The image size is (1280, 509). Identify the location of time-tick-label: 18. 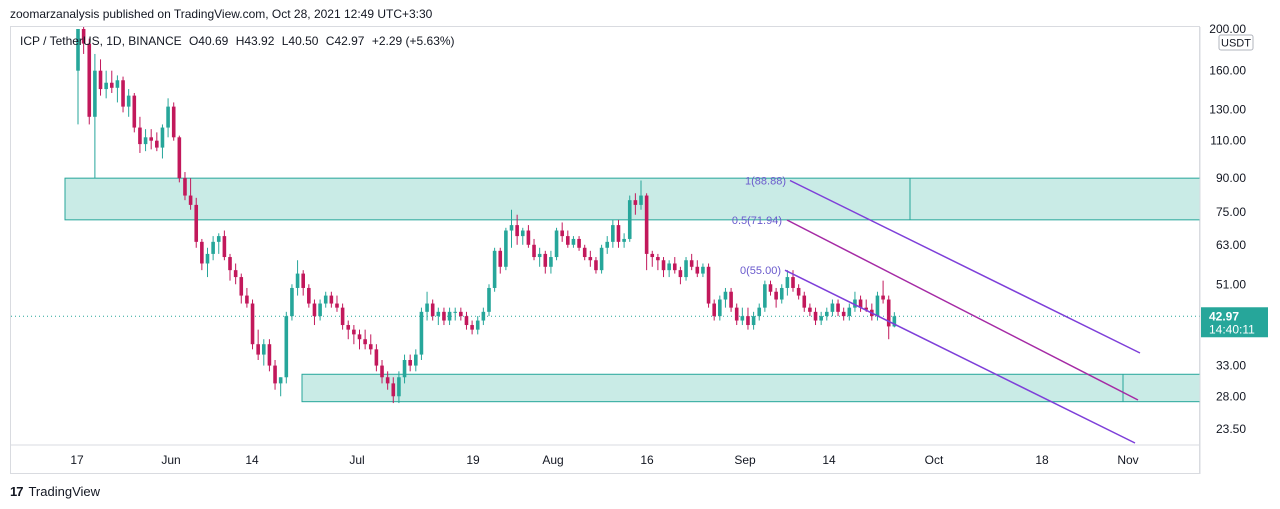
(1042, 460).